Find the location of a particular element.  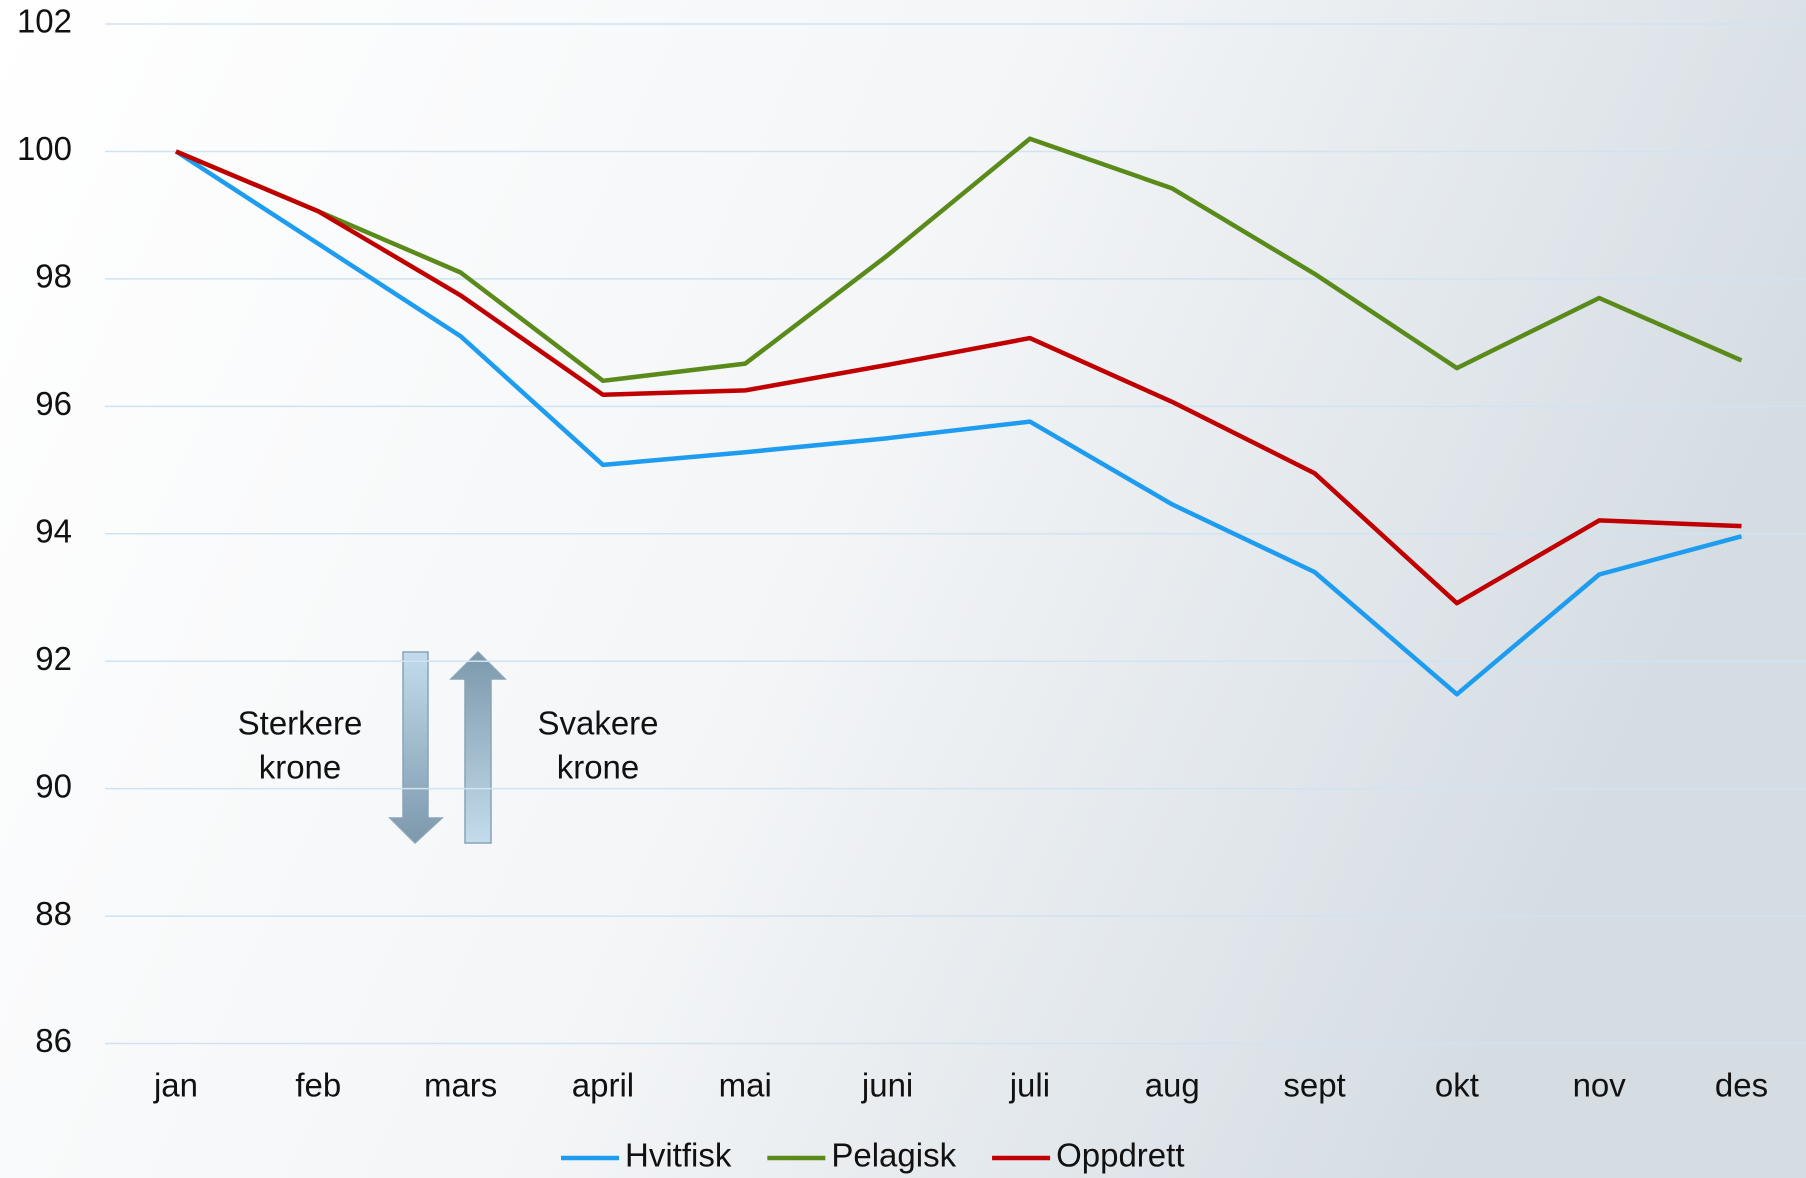

x-tick-label: jan is located at coordinates (175, 1085).